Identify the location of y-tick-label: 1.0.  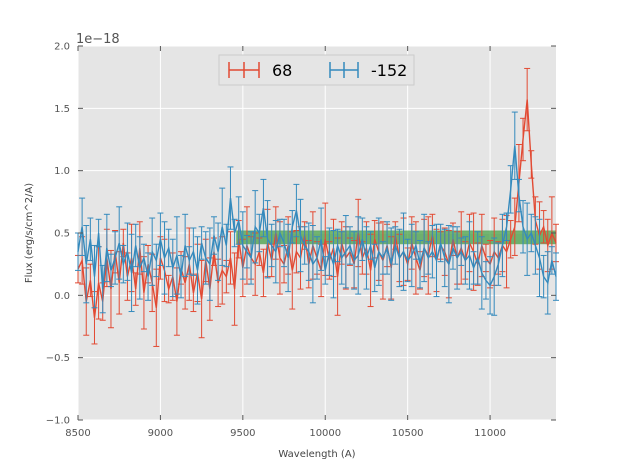
(62, 171).